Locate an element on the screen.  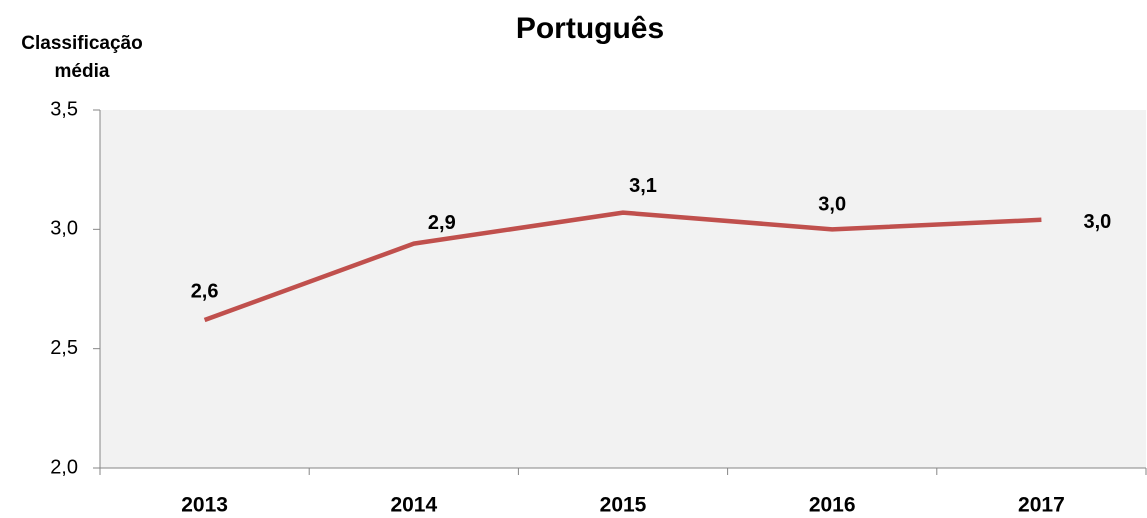
chart-title: Português is located at coordinates (590, 28).